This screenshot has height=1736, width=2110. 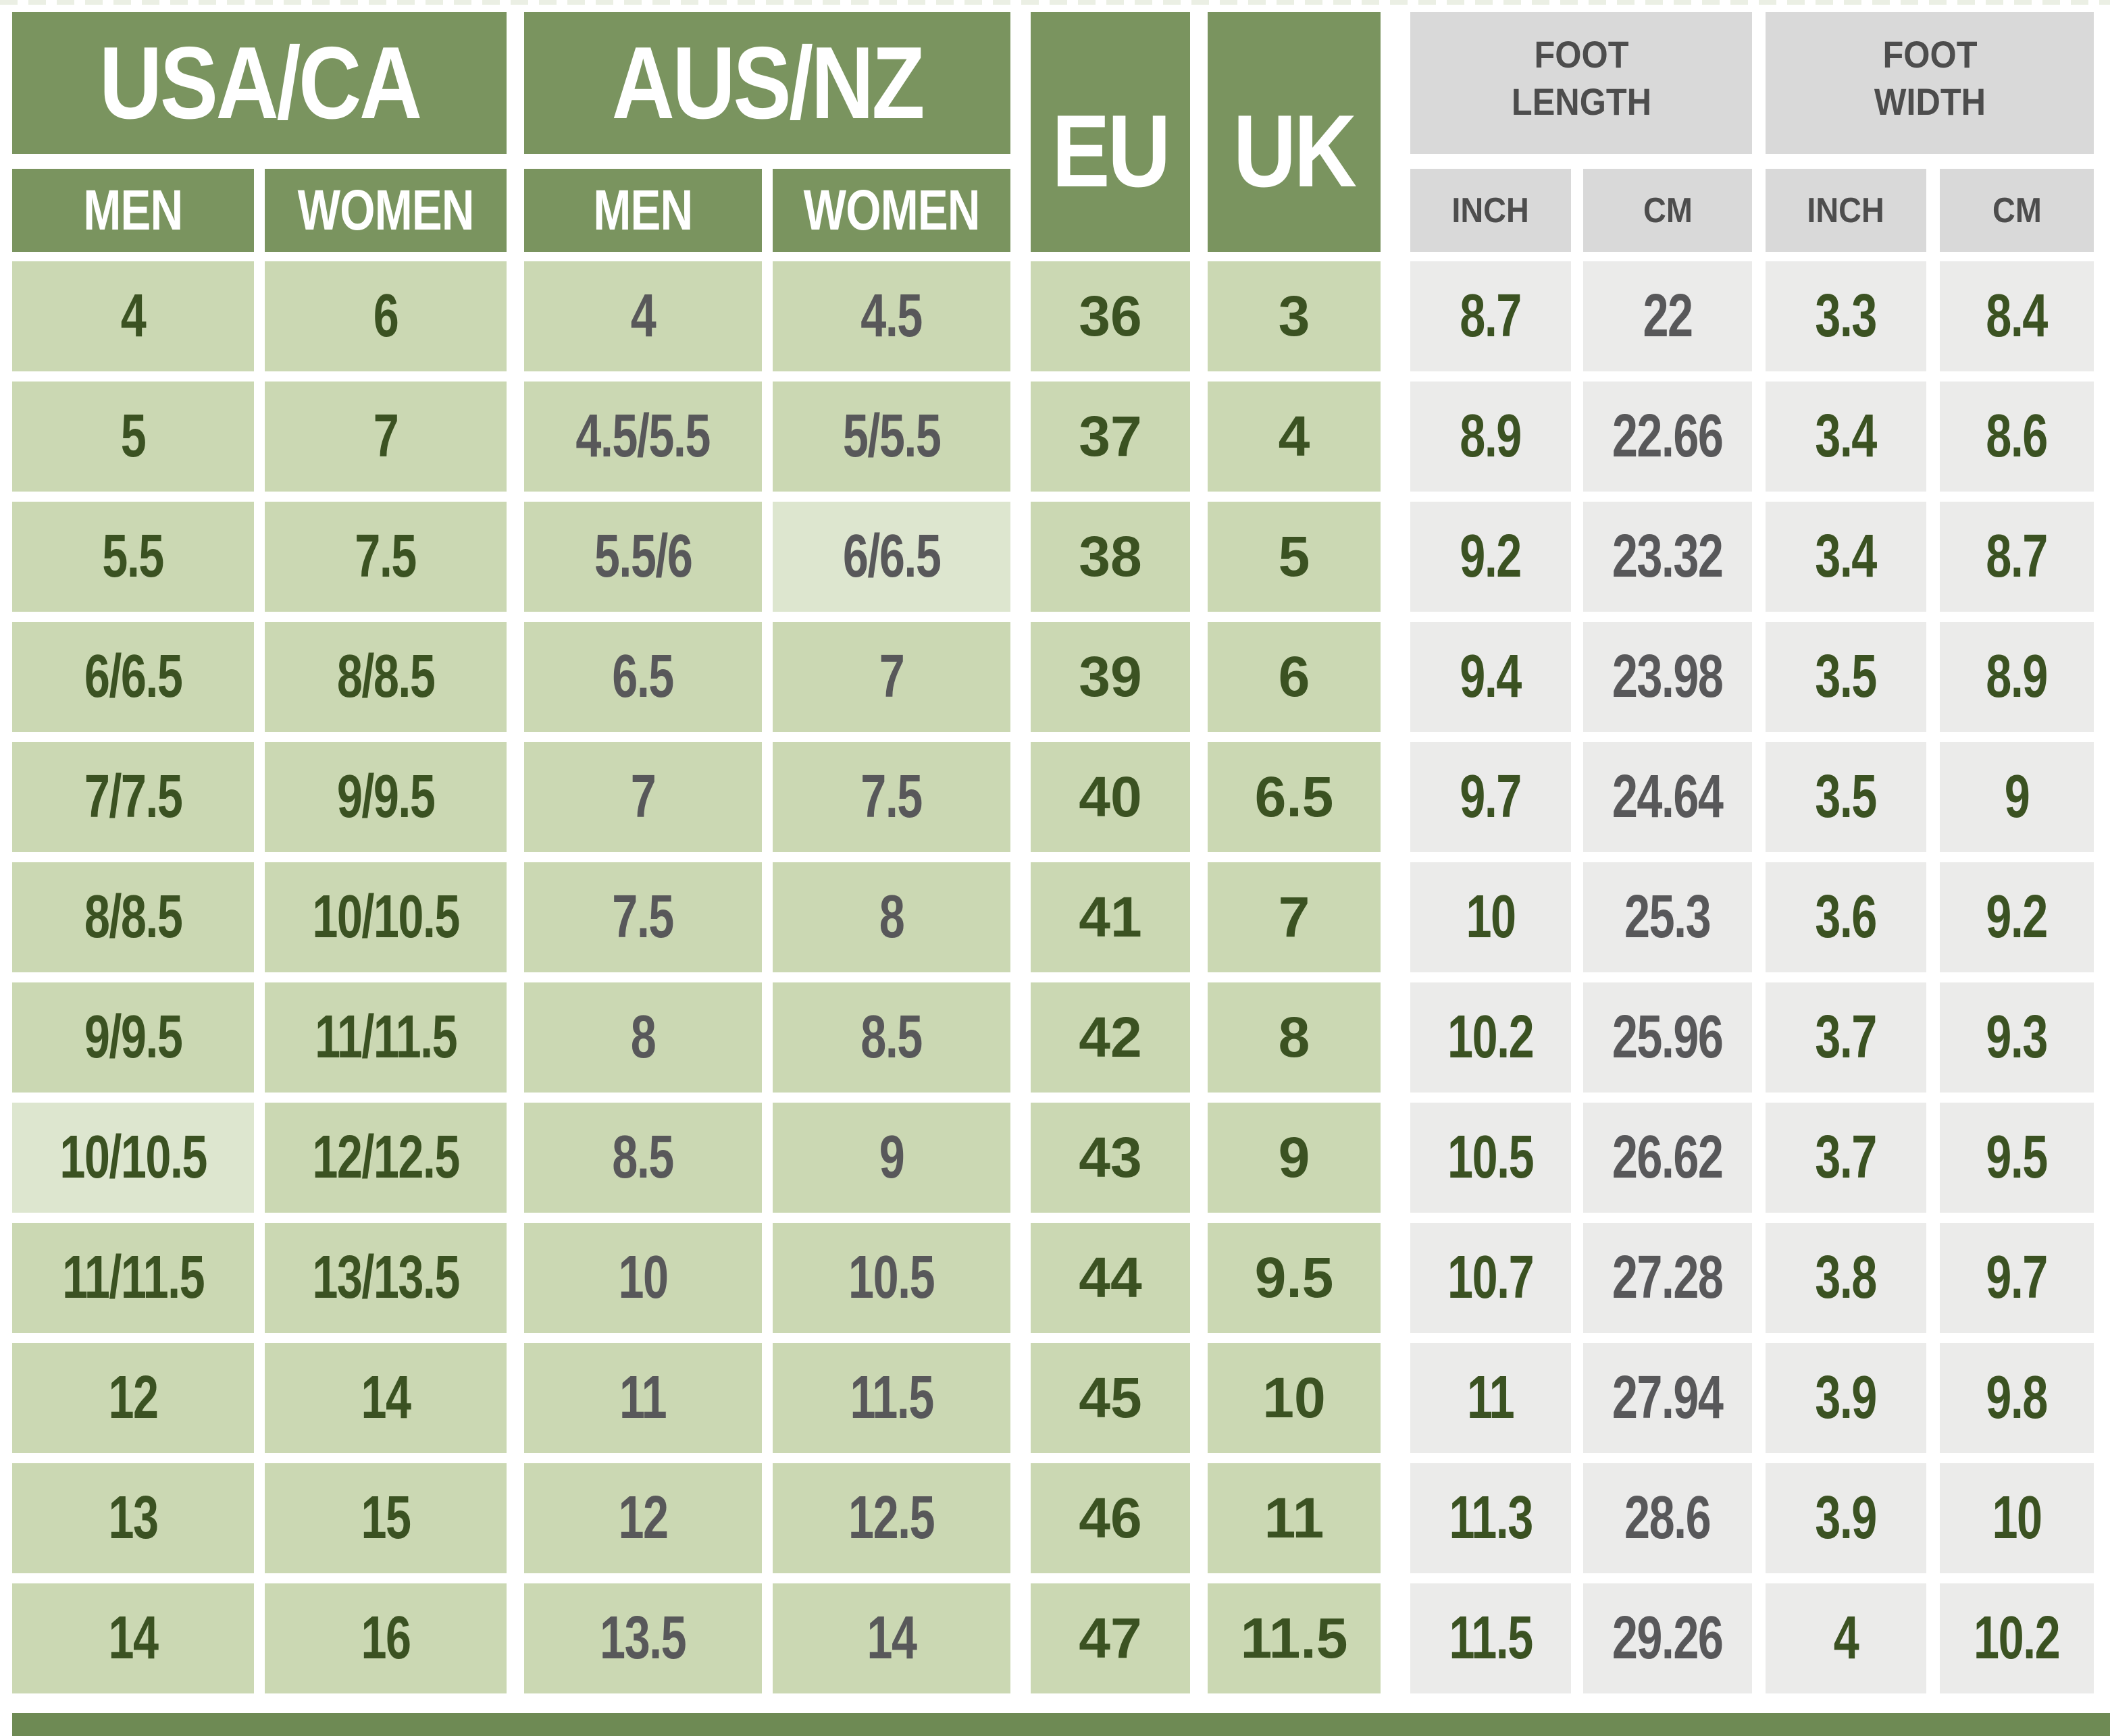 I want to click on table-cell: 4.5/5.5, so click(x=643, y=437).